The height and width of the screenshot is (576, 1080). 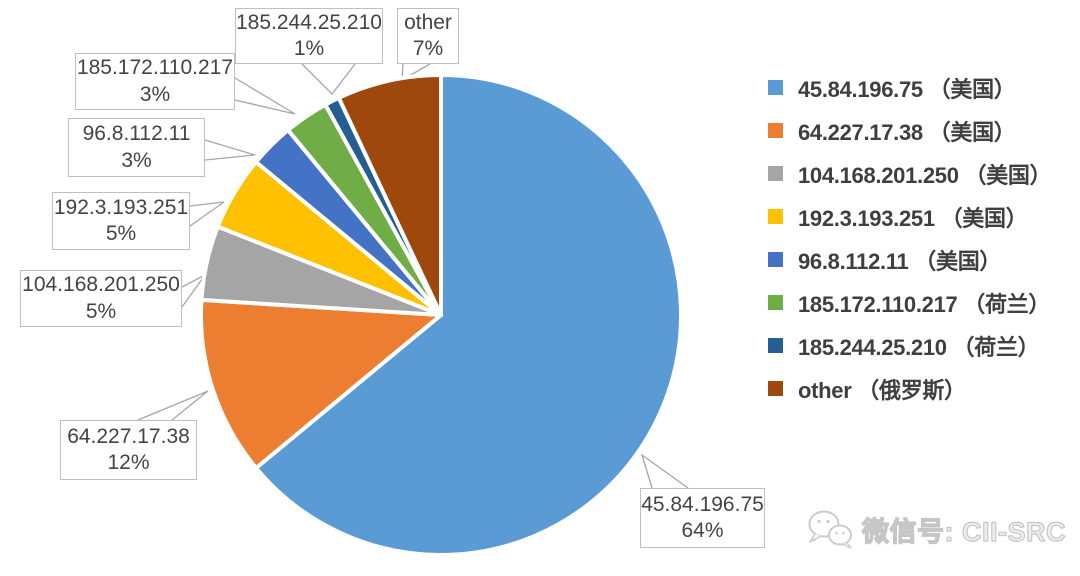 I want to click on legend-item-104-168-201-250: 104.168.201.250 （美国）, so click(x=910, y=173).